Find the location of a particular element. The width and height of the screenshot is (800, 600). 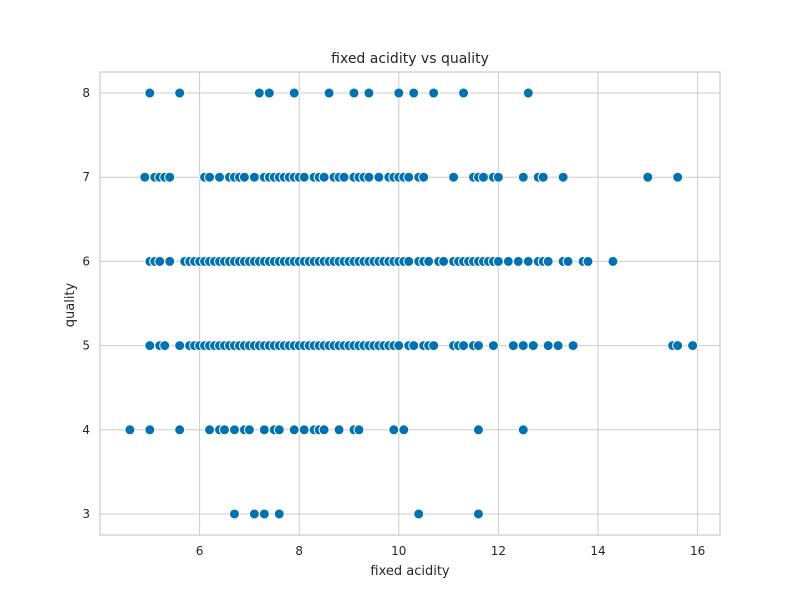

x-axis-label: fixed acidity is located at coordinates (410, 571).